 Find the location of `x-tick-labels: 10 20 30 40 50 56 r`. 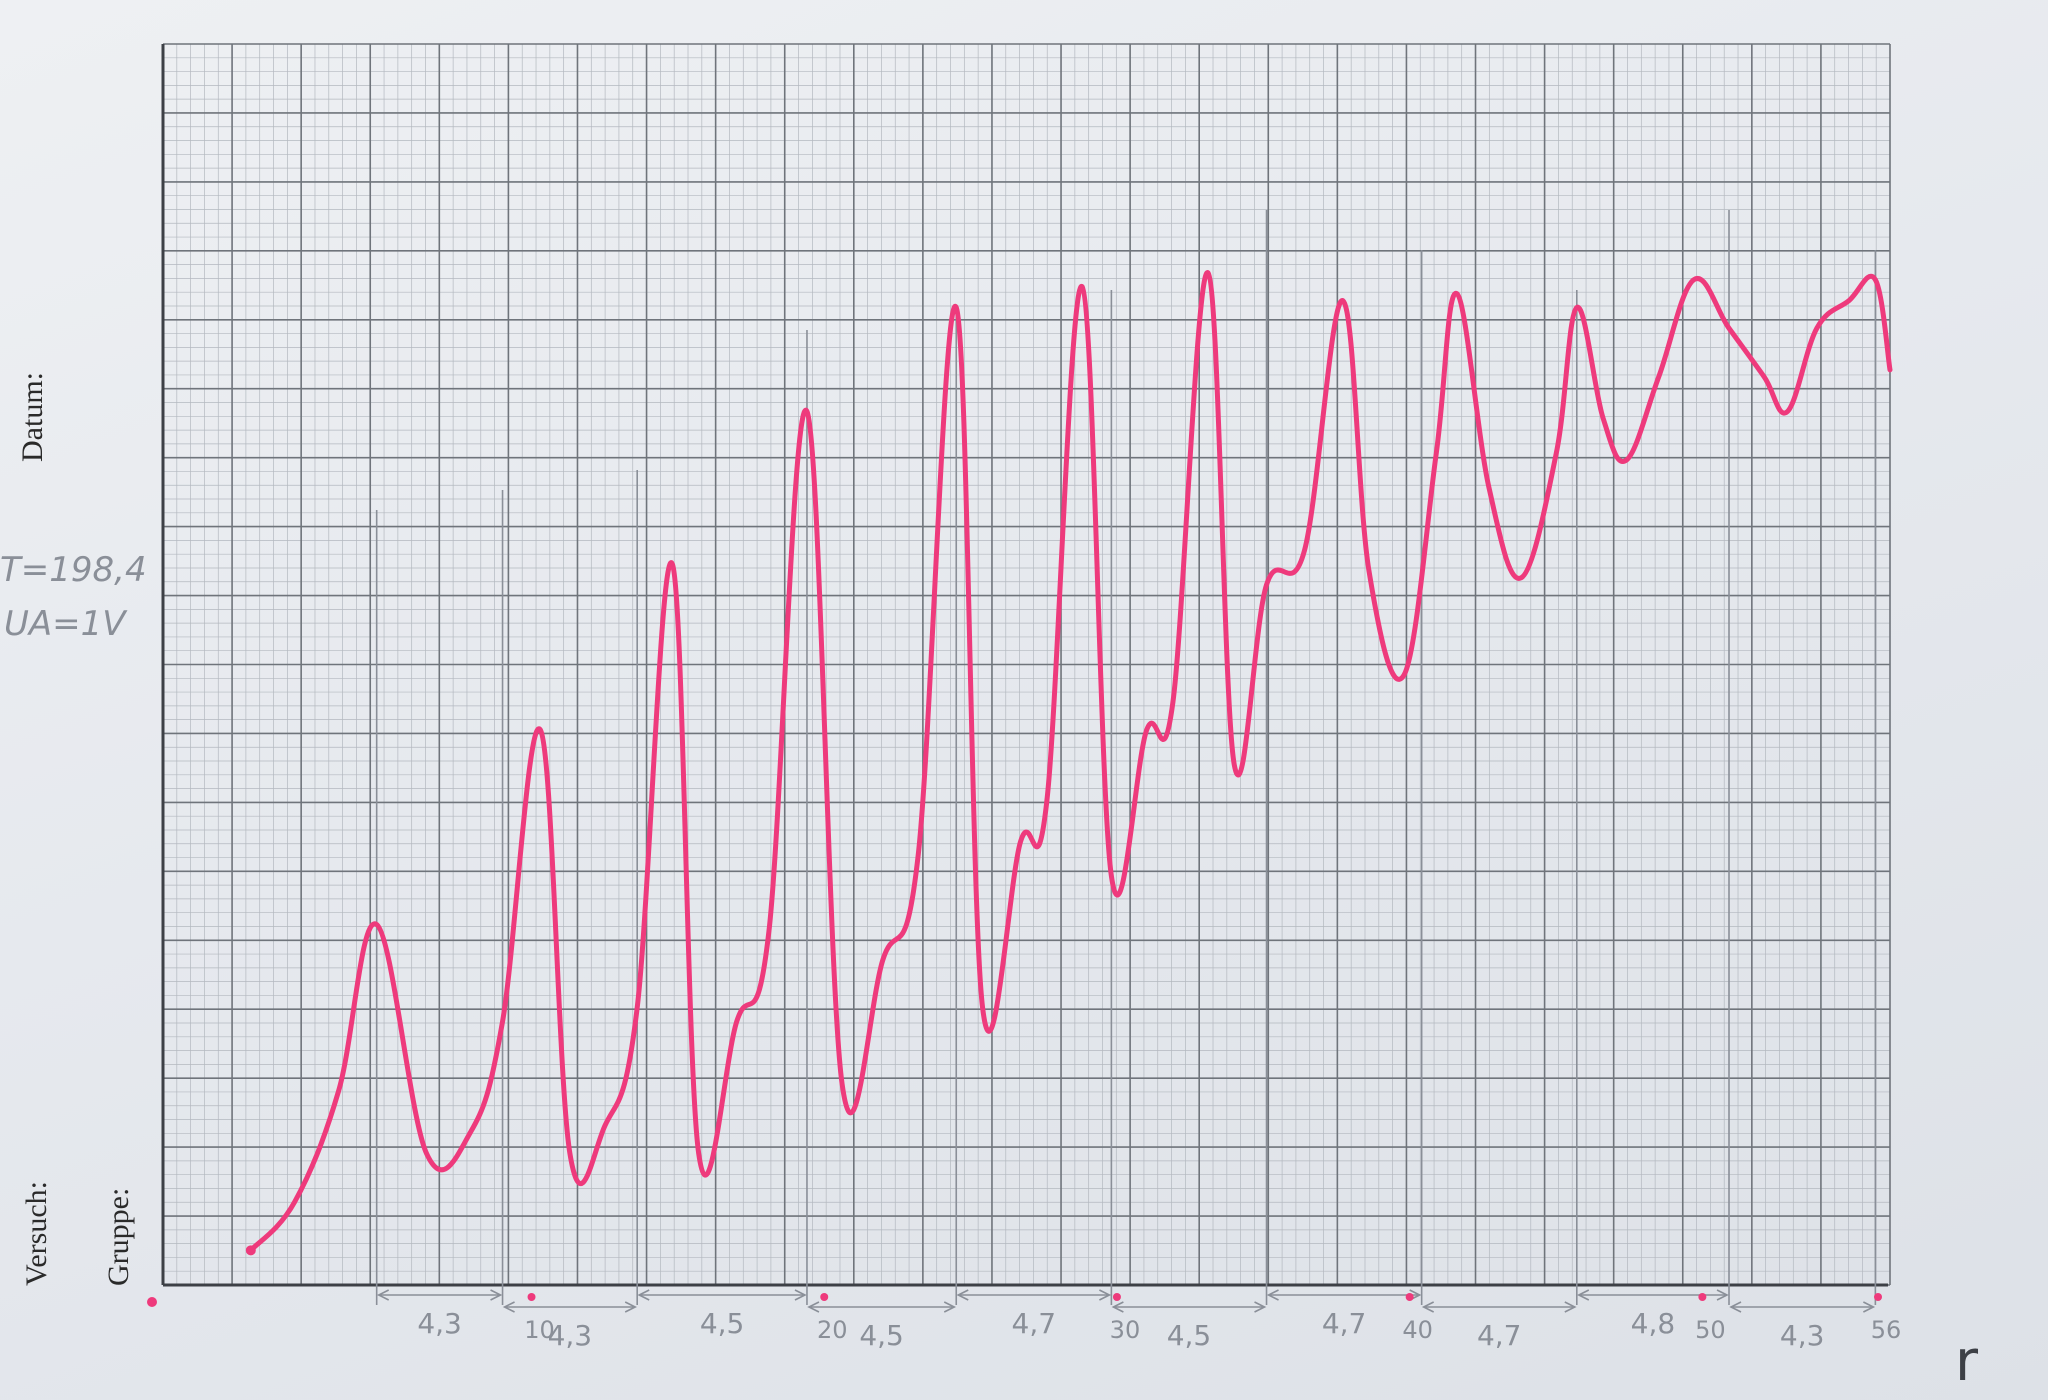

x-tick-labels: 10 20 30 40 50 56 r is located at coordinates (1251, 1343).